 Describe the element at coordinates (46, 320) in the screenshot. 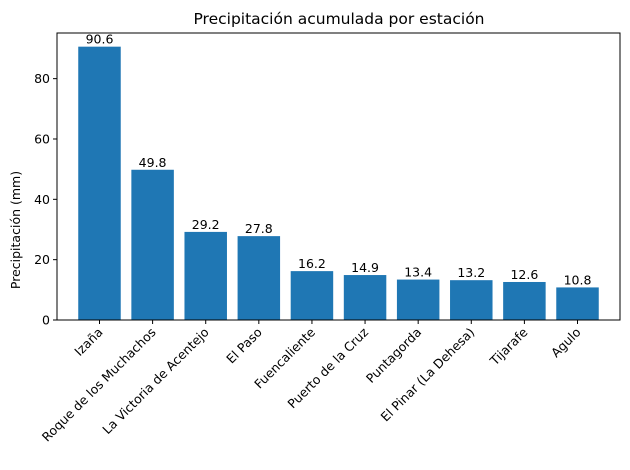

I see `y-tick-label: 0` at that location.